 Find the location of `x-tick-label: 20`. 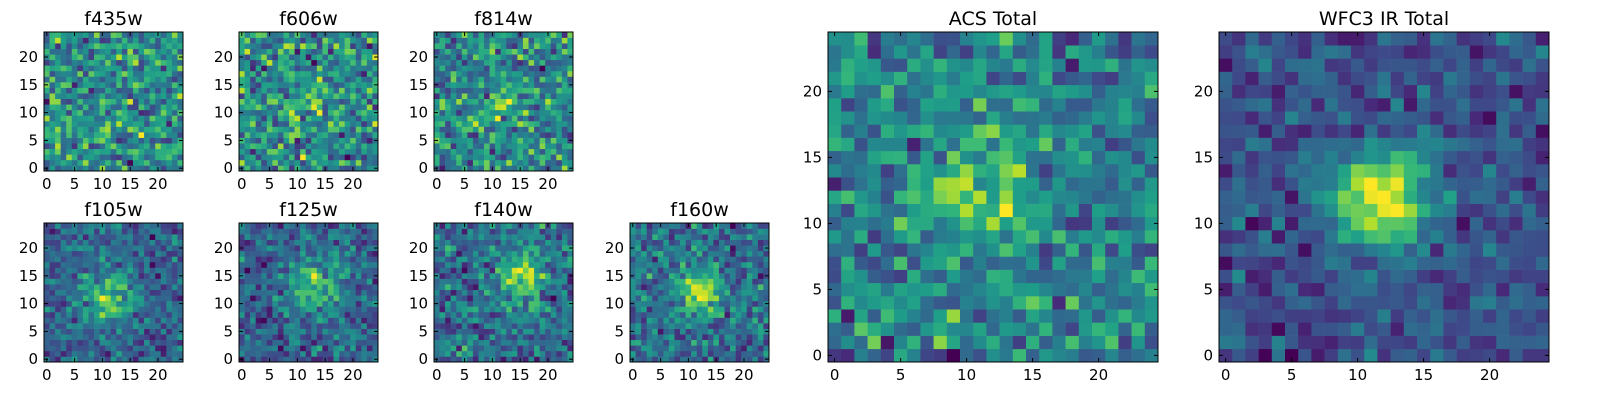

x-tick-label: 20 is located at coordinates (157, 375).